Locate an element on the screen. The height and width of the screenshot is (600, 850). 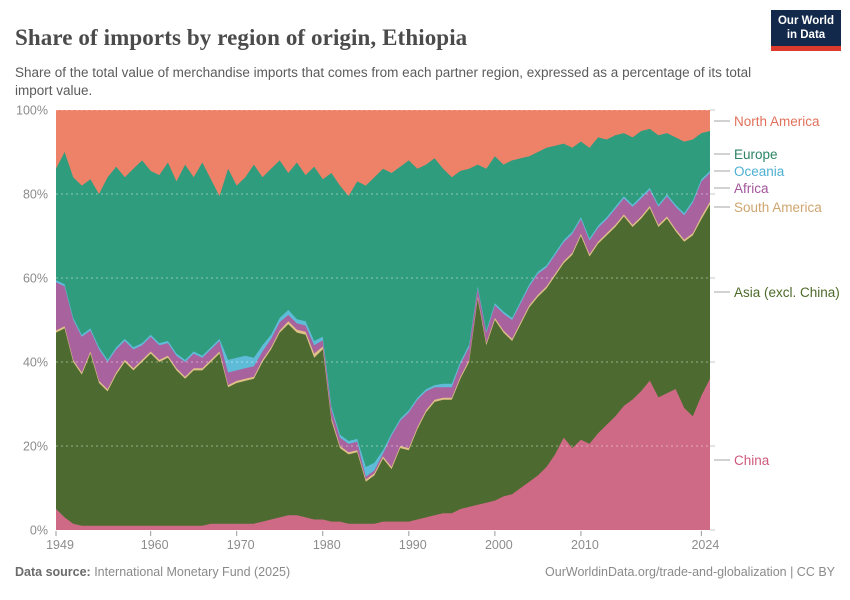
y-axis-label-100: 100% is located at coordinates (32, 111).